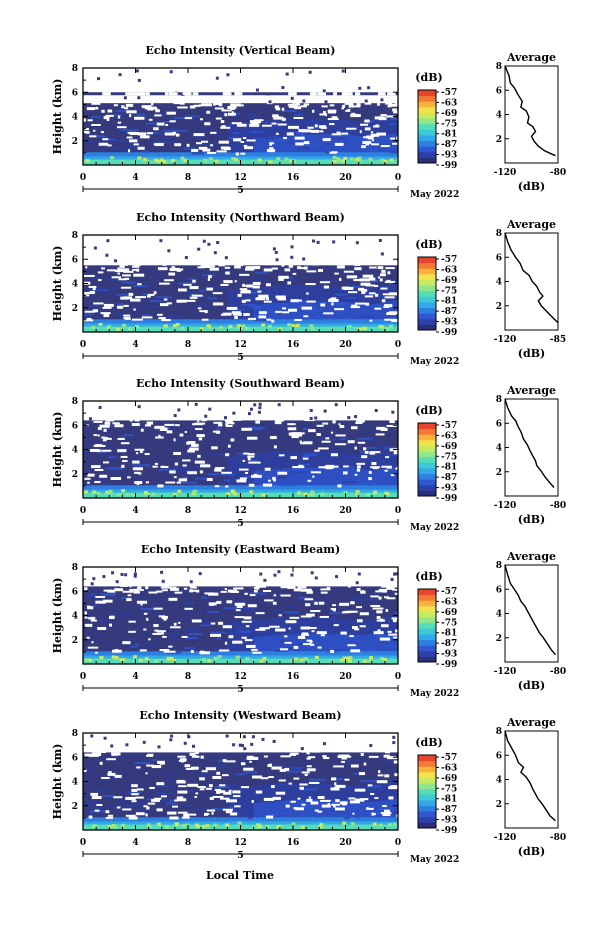 This screenshot has height=929, width=615. What do you see at coordinates (531, 186) in the screenshot?
I see `average-x-label: (dB)` at bounding box center [531, 186].